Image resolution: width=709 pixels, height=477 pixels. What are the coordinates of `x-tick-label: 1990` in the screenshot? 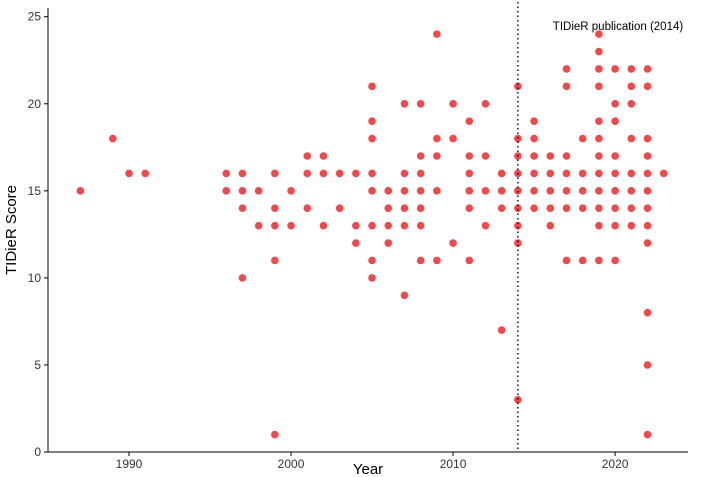 It's located at (129, 464).